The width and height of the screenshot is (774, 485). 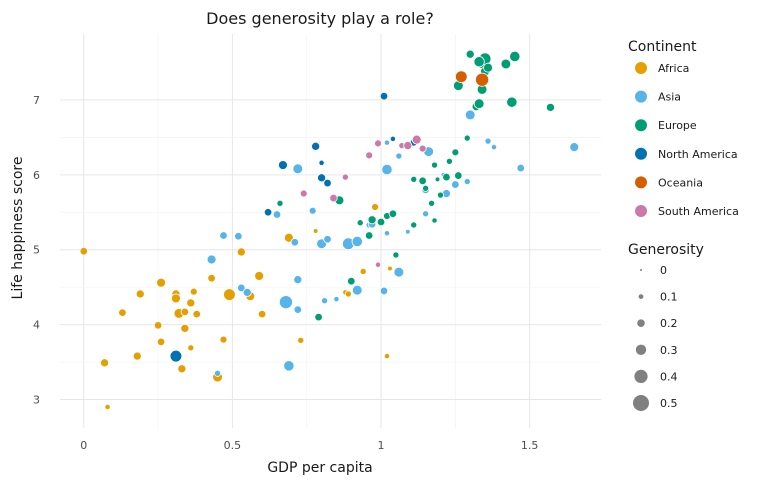 I want to click on y-tick-label: 3, so click(x=36, y=400).